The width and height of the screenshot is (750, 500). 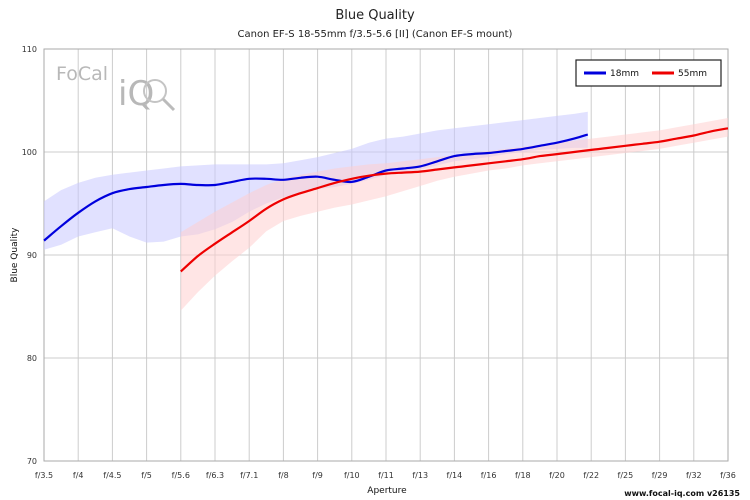 I want to click on y-tick-labels: 70 80 90 100 110, so click(x=29, y=255).